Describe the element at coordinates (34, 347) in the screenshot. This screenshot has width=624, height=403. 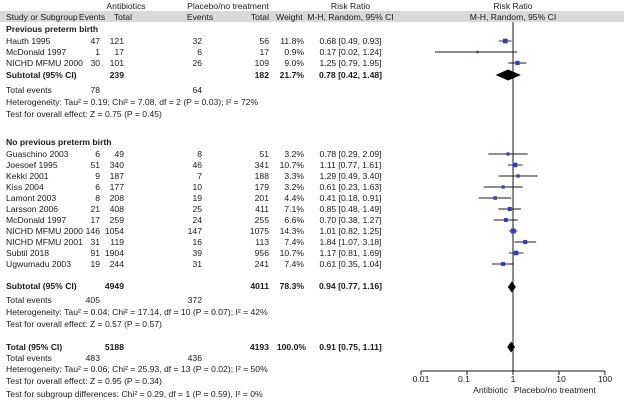
I see `total-label: Total (95% CI)` at that location.